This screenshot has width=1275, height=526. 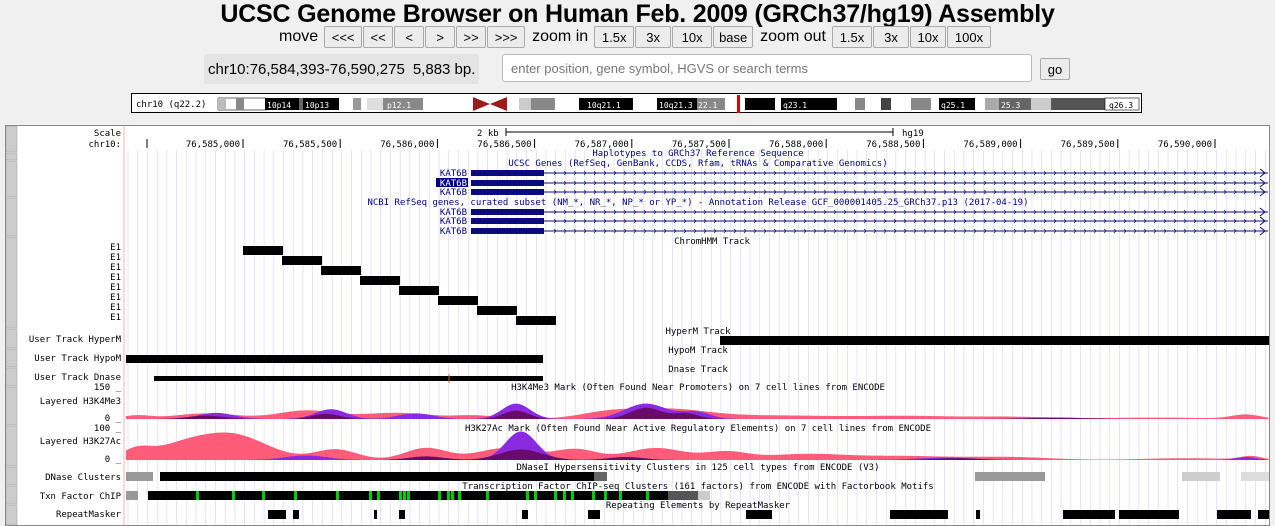 What do you see at coordinates (75, 340) in the screenshot?
I see `track-label-hyperm: User Track HyperM` at bounding box center [75, 340].